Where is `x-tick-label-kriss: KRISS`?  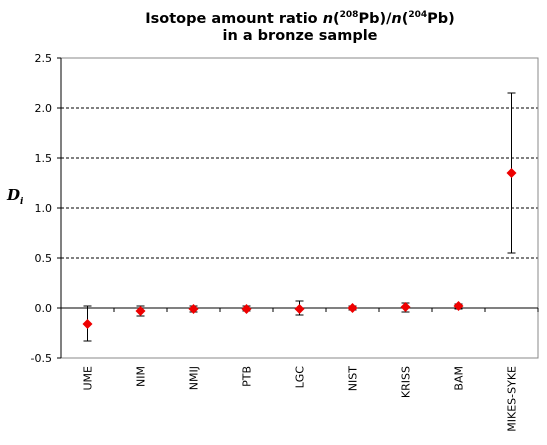 x-tick-label-kriss: KRISS is located at coordinates (406, 382).